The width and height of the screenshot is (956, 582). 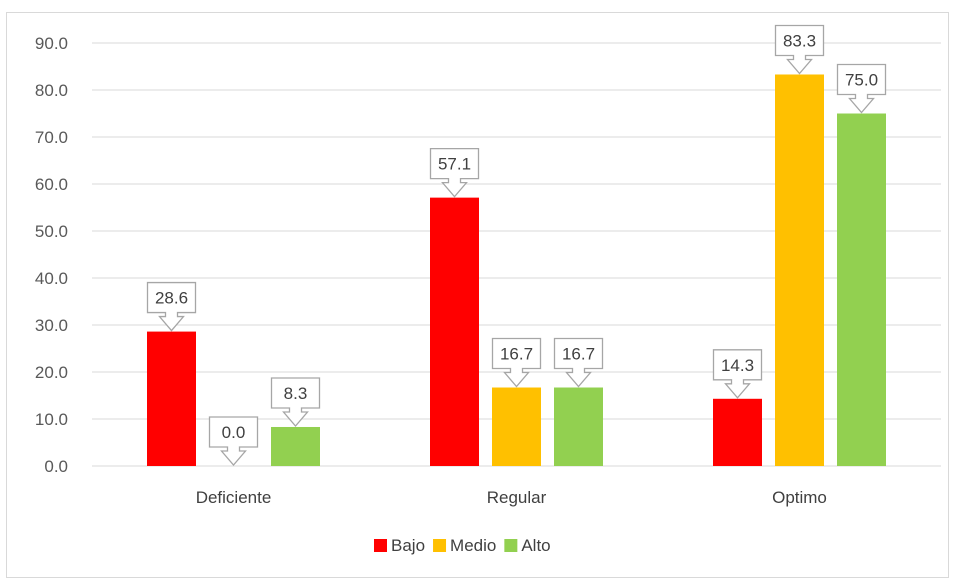 What do you see at coordinates (454, 331) in the screenshot?
I see `bar-bajo-regular` at bounding box center [454, 331].